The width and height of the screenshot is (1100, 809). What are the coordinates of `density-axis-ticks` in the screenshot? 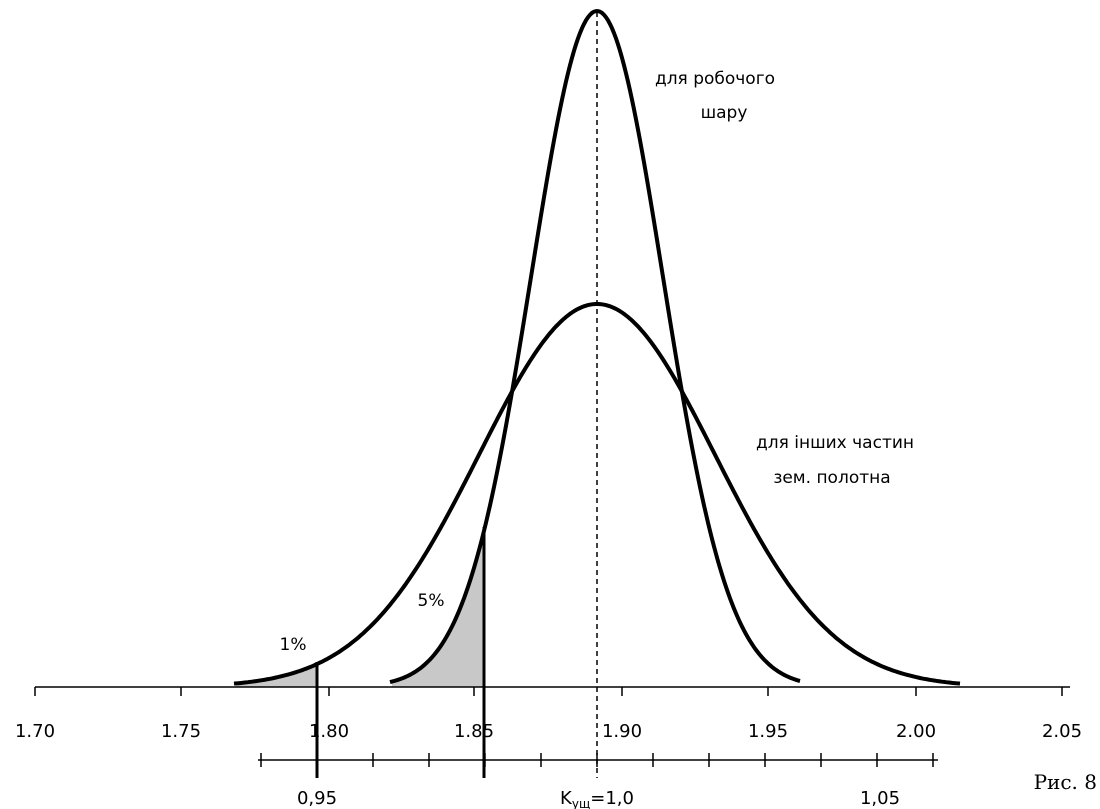 It's located at (548, 691).